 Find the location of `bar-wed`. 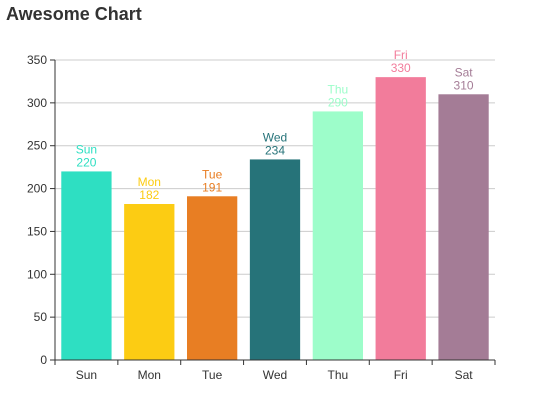

bar-wed is located at coordinates (275, 259).